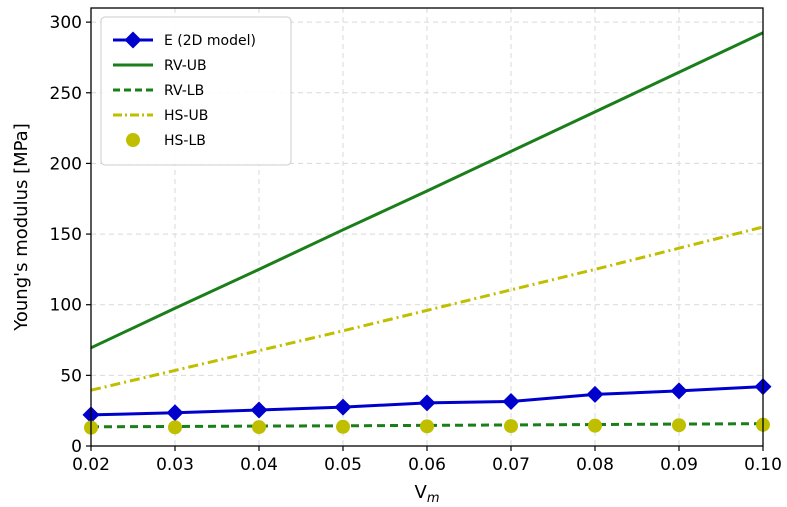 The width and height of the screenshot is (787, 507). I want to click on x-tick-label: 0.02, so click(91, 465).